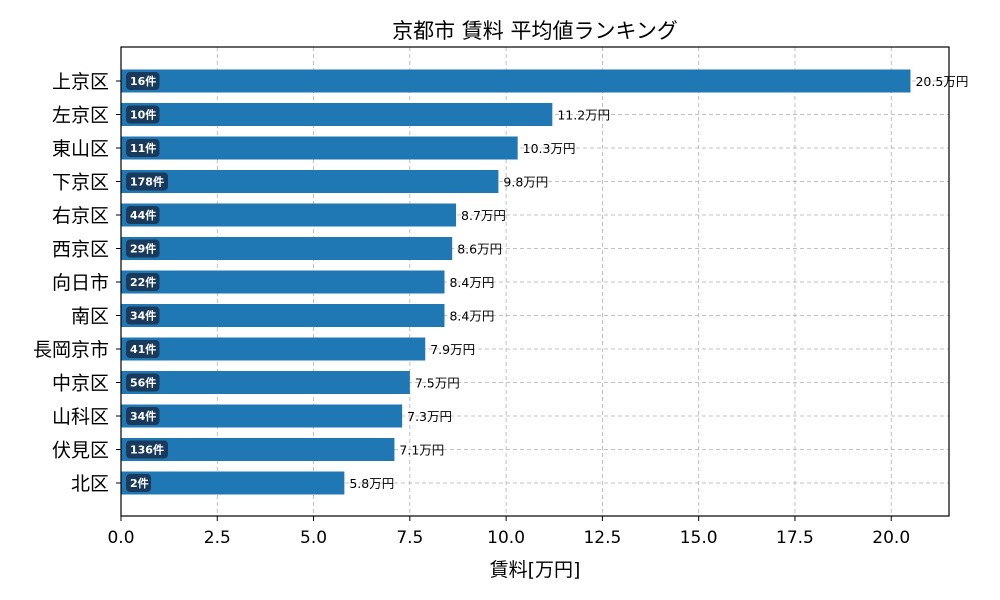 The width and height of the screenshot is (1000, 600). What do you see at coordinates (506, 538) in the screenshot?
I see `x-tick-label: 10.0` at bounding box center [506, 538].